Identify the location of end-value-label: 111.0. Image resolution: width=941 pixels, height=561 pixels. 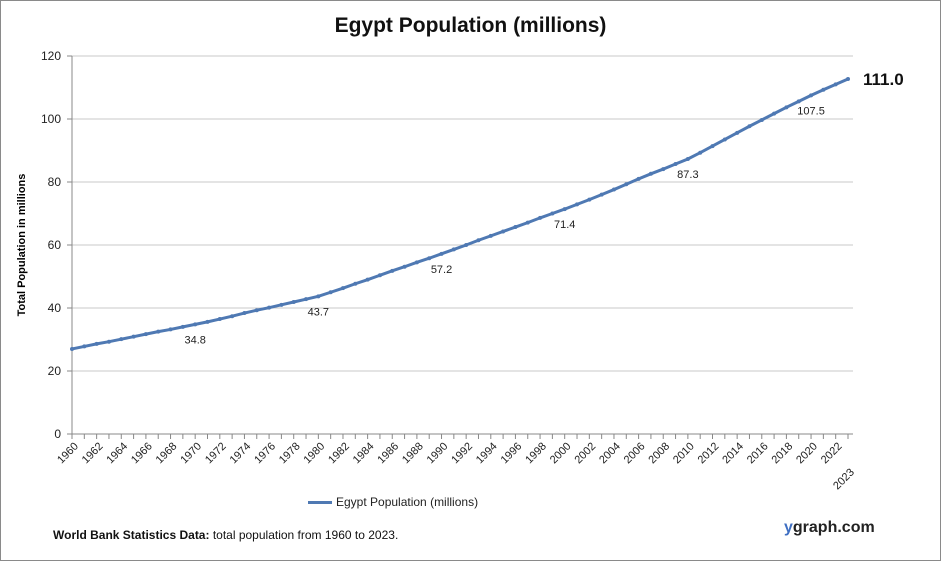
(883, 79).